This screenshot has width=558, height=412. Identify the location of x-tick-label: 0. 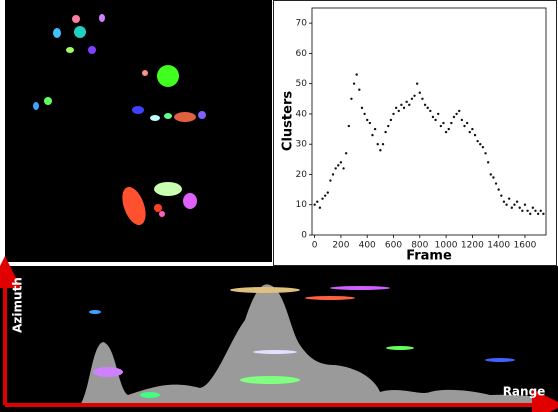
(315, 246).